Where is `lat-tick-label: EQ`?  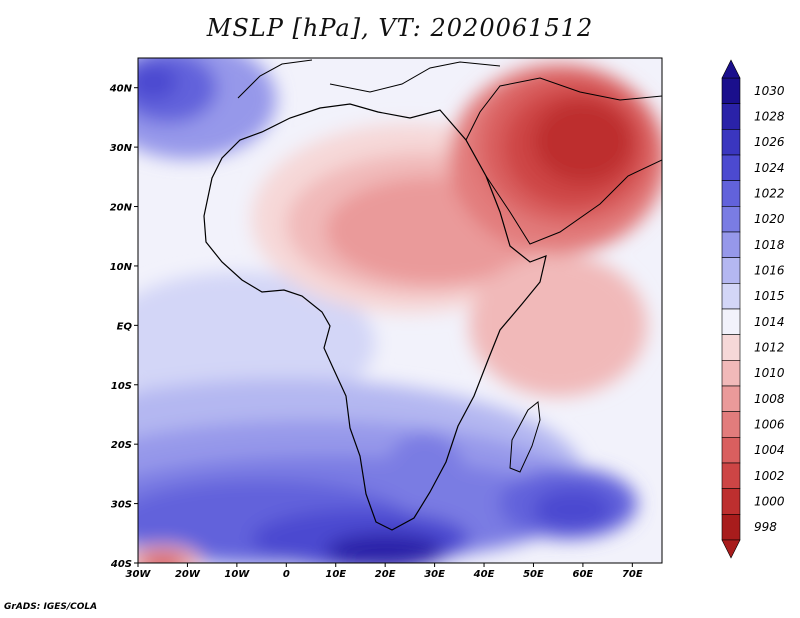
lat-tick-label: EQ is located at coordinates (125, 326).